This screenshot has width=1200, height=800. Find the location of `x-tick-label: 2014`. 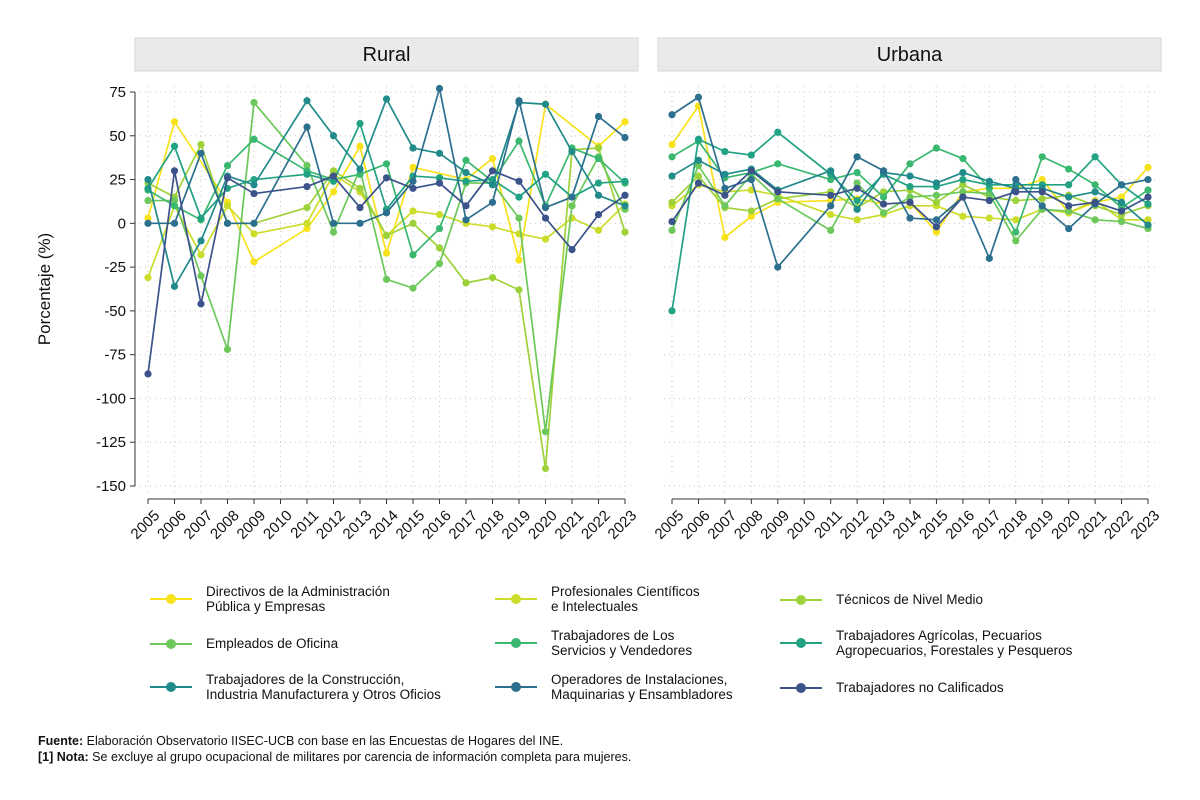

x-tick-label: 2014 is located at coordinates (384, 525).